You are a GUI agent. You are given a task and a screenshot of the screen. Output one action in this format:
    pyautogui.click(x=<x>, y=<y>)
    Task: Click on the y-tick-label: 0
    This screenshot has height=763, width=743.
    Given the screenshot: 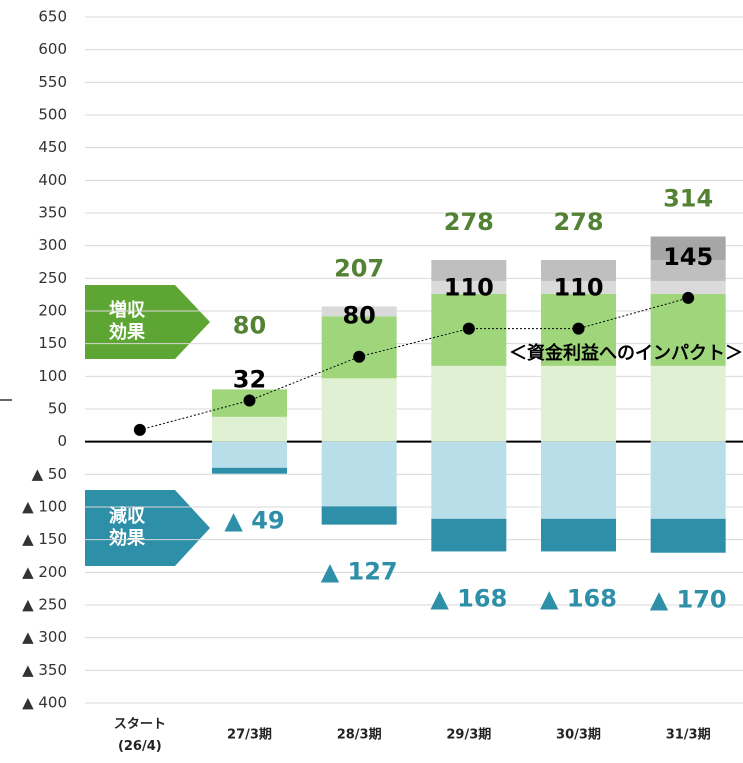 What is the action you would take?
    pyautogui.click(x=62, y=441)
    